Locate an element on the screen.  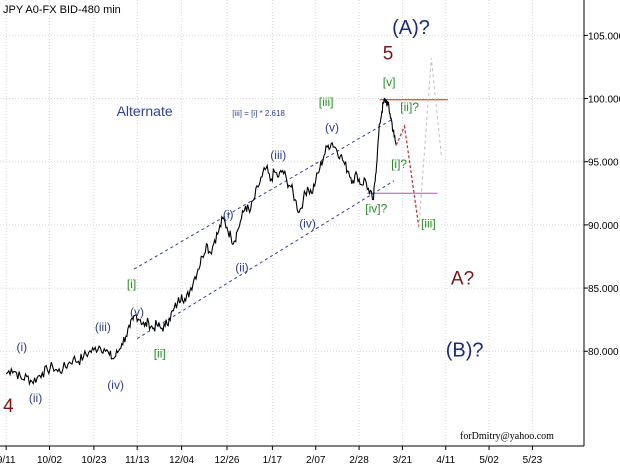
x-tick-label: 9/11 is located at coordinates (8, 460).